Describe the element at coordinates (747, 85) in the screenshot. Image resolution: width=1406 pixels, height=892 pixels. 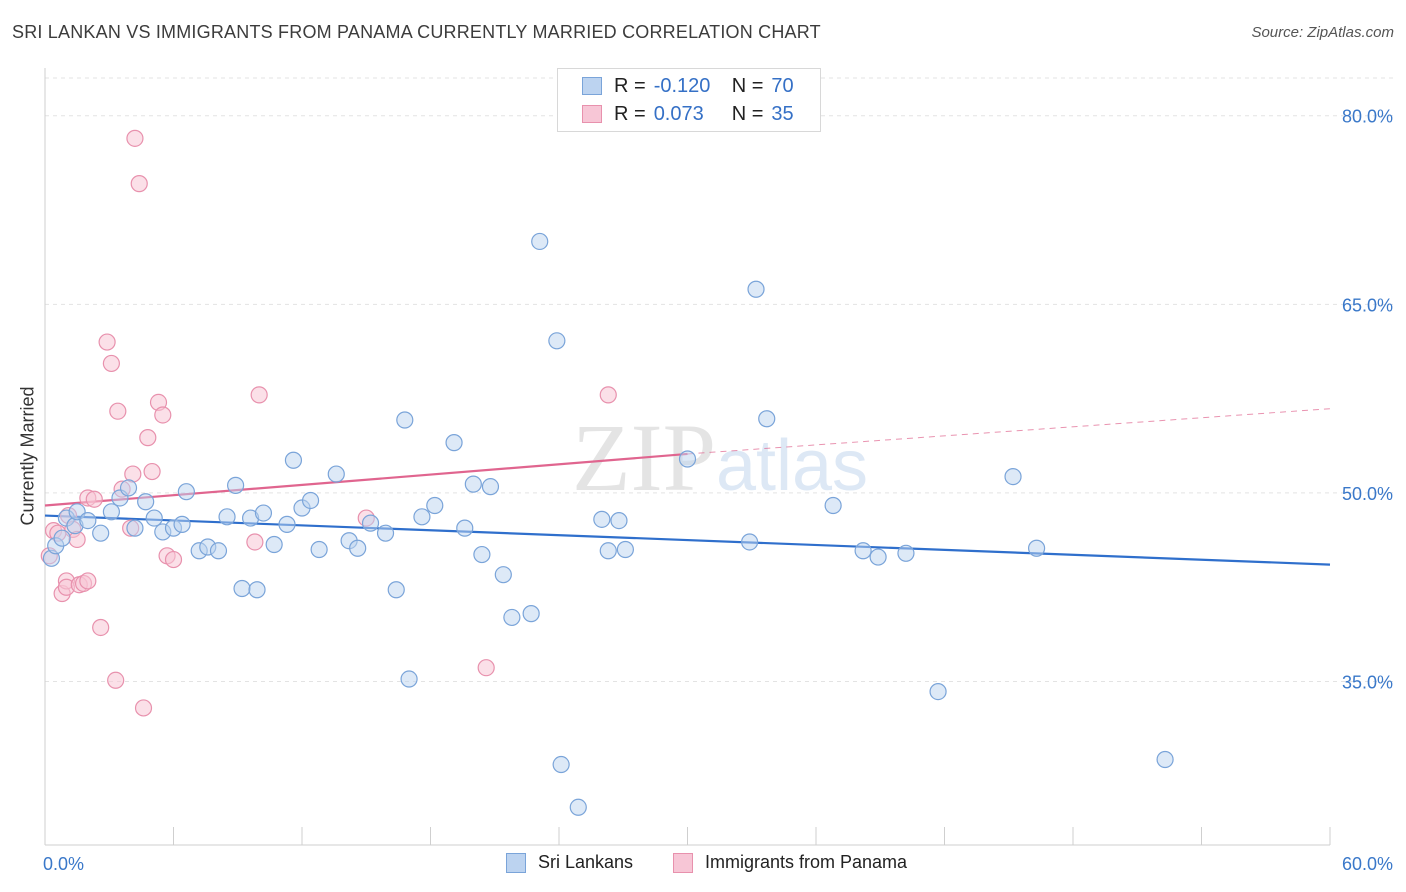
I see `legend-n-label: N =` at that location.